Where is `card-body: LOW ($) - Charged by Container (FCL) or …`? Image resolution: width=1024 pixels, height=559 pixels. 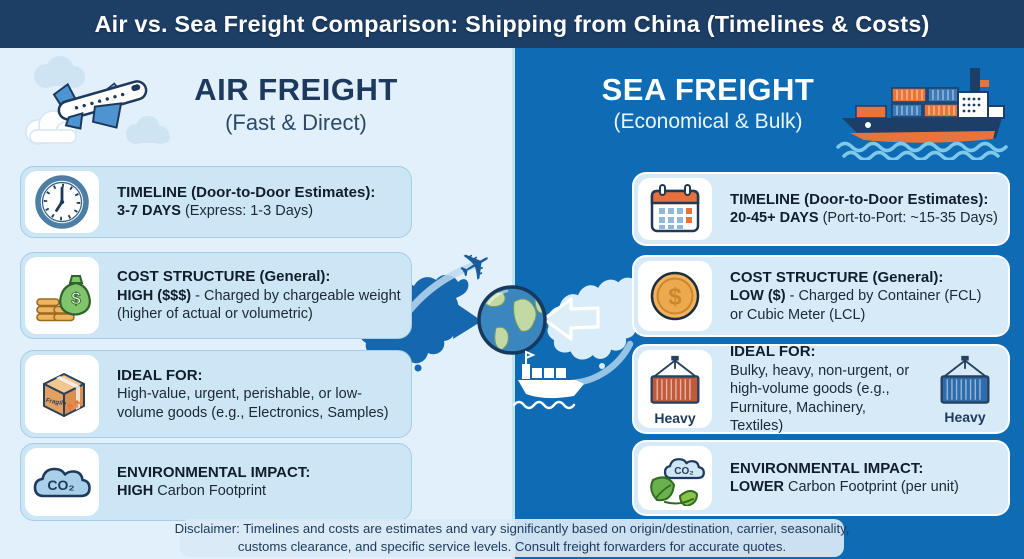
card-body: LOW ($) - Charged by Container (FCL) or … is located at coordinates (856, 305).